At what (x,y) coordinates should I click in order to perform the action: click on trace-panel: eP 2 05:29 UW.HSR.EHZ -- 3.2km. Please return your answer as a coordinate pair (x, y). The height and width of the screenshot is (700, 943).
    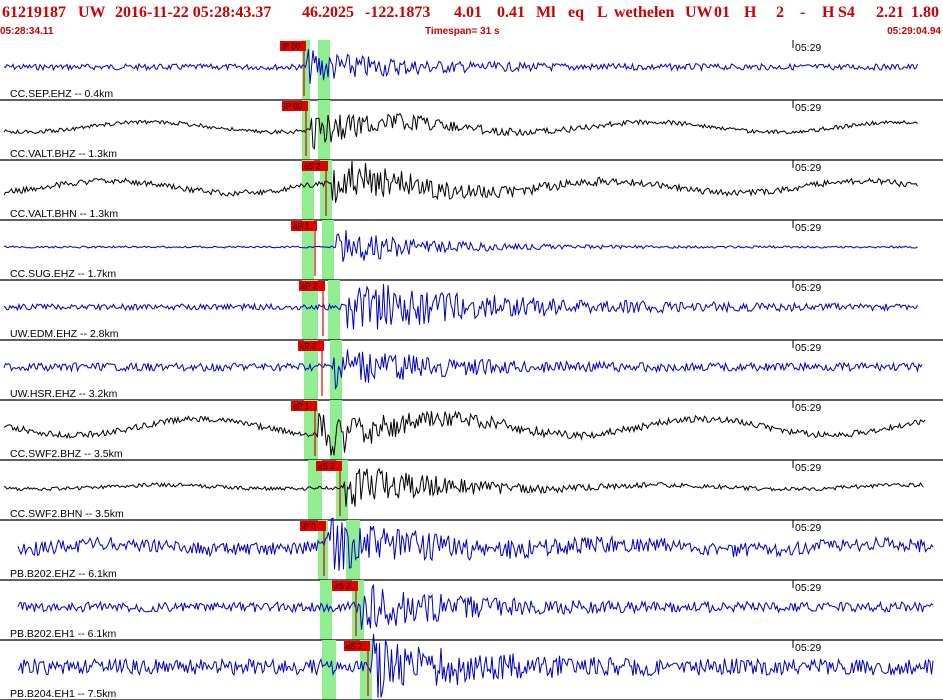
    Looking at the image, I should click on (471, 370).